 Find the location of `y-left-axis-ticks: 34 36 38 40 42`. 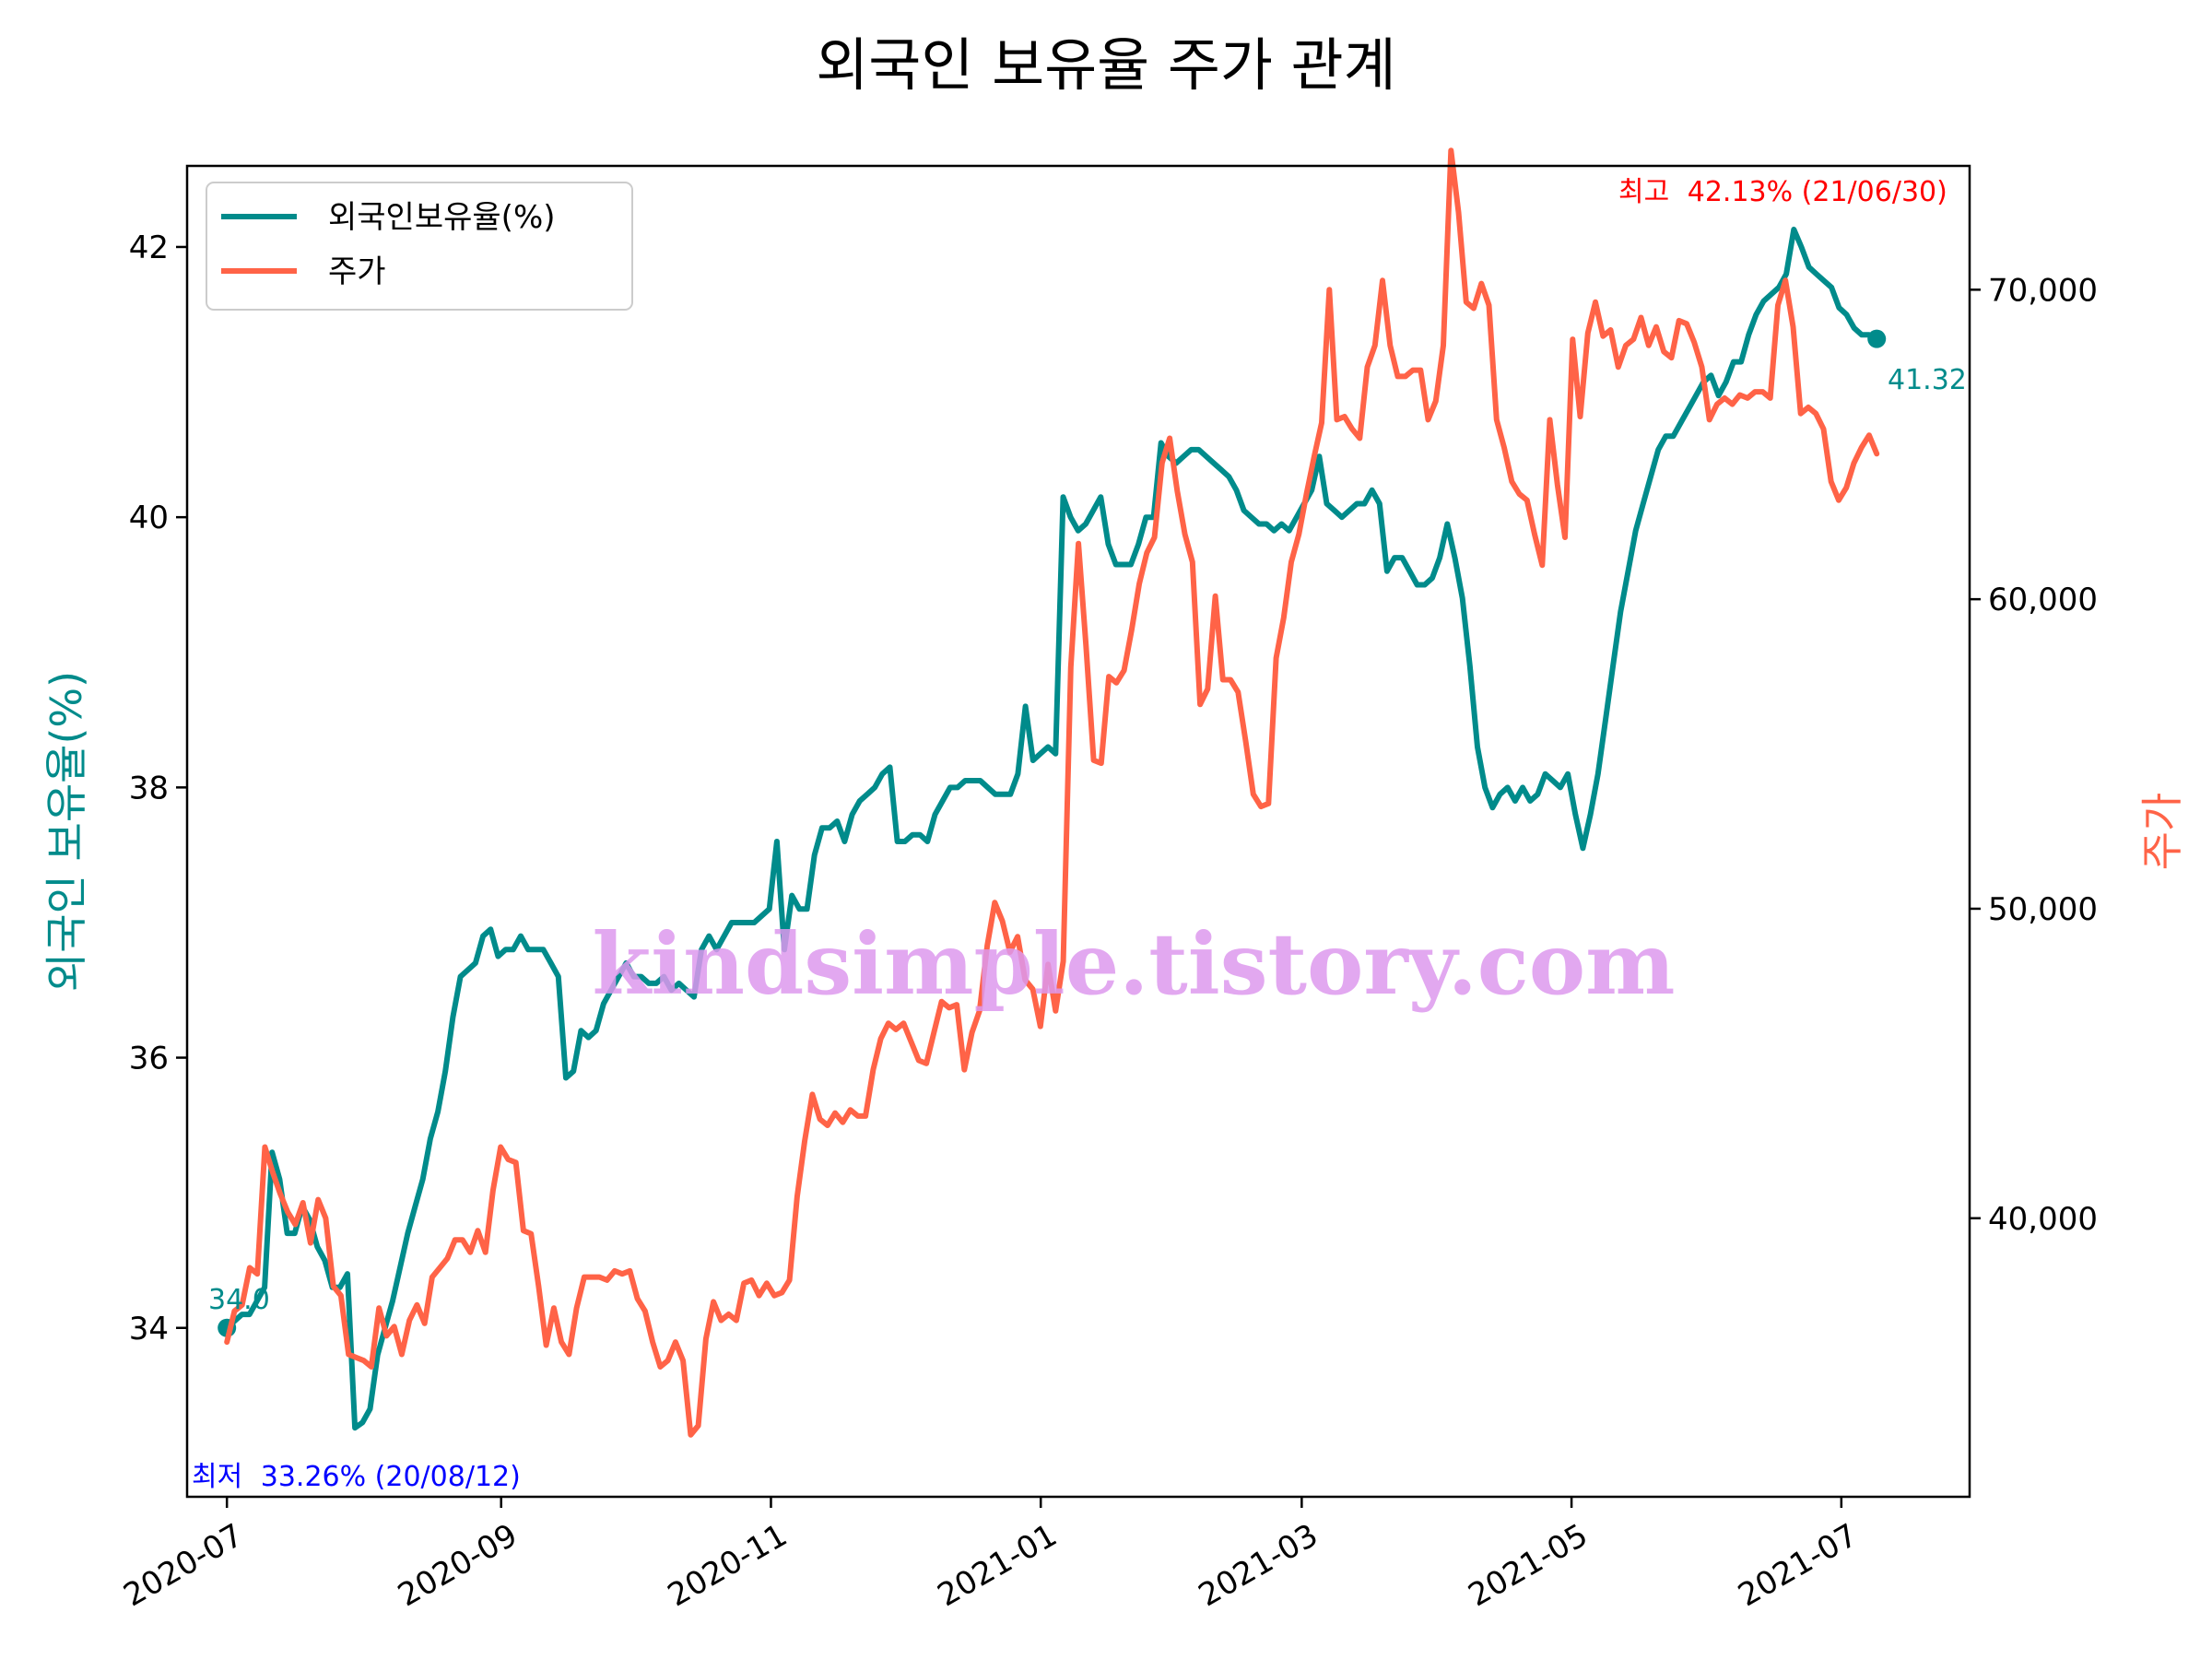

y-left-axis-ticks: 34 36 38 40 42 is located at coordinates (158, 788).